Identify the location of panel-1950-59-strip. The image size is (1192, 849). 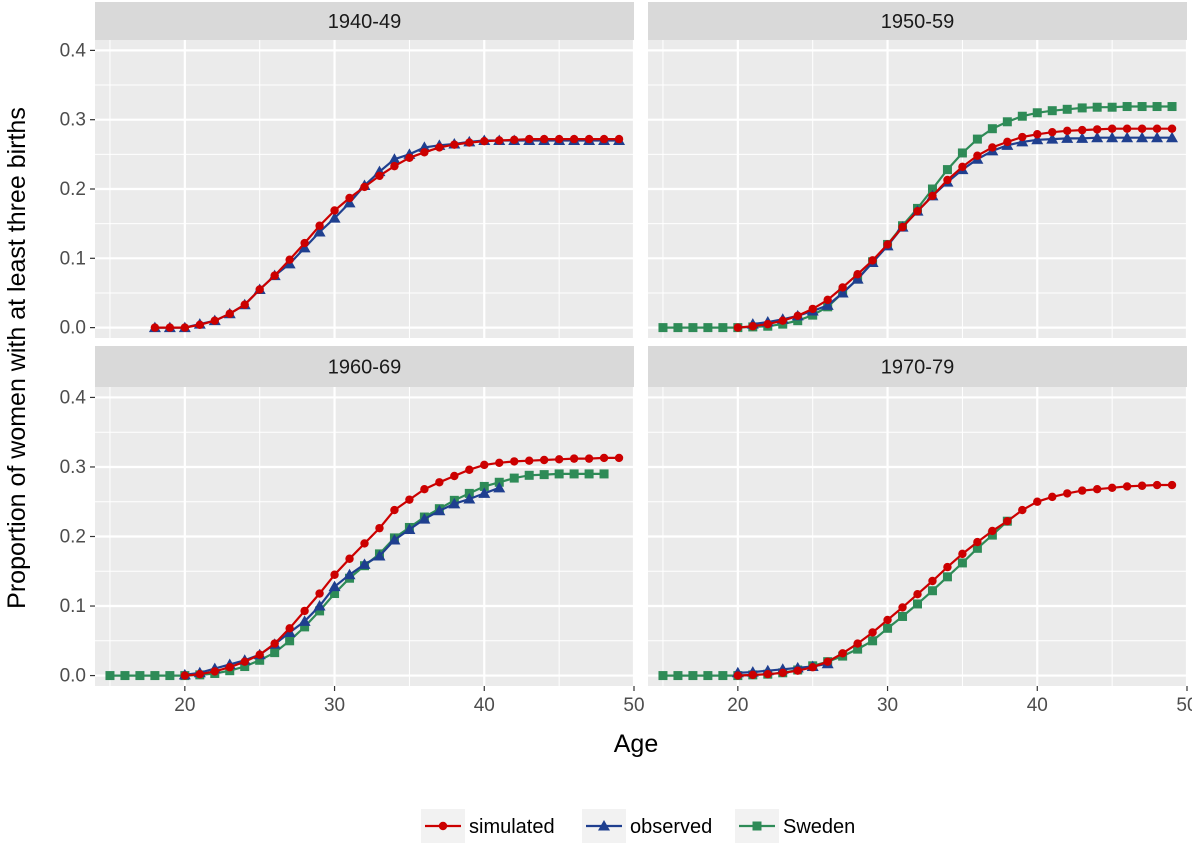
(917, 21).